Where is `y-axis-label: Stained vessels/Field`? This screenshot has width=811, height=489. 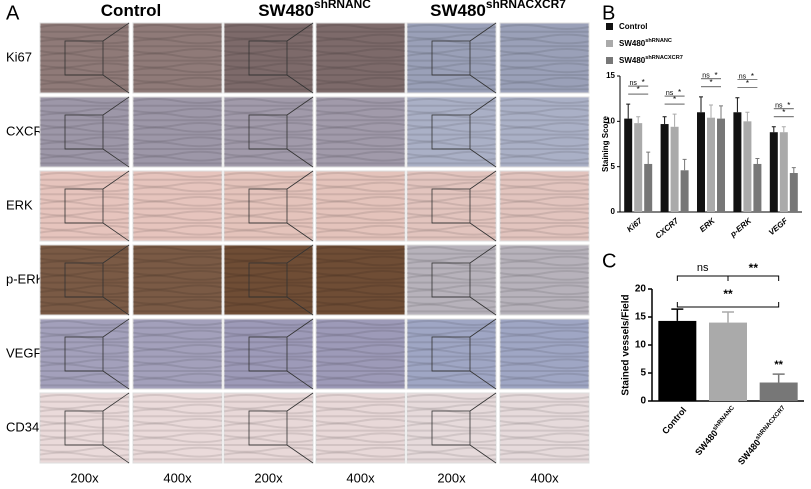 y-axis-label: Stained vessels/Field is located at coordinates (626, 344).